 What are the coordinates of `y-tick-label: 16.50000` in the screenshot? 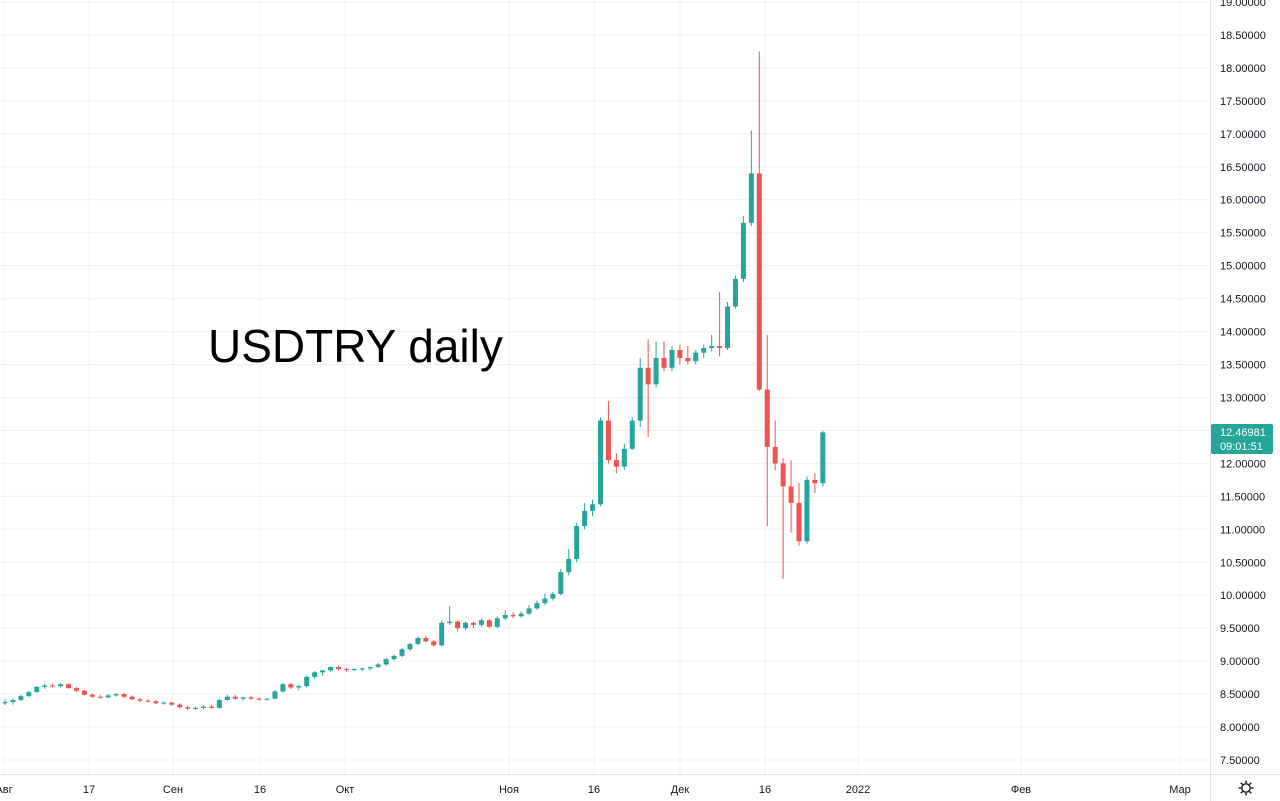 It's located at (1243, 168).